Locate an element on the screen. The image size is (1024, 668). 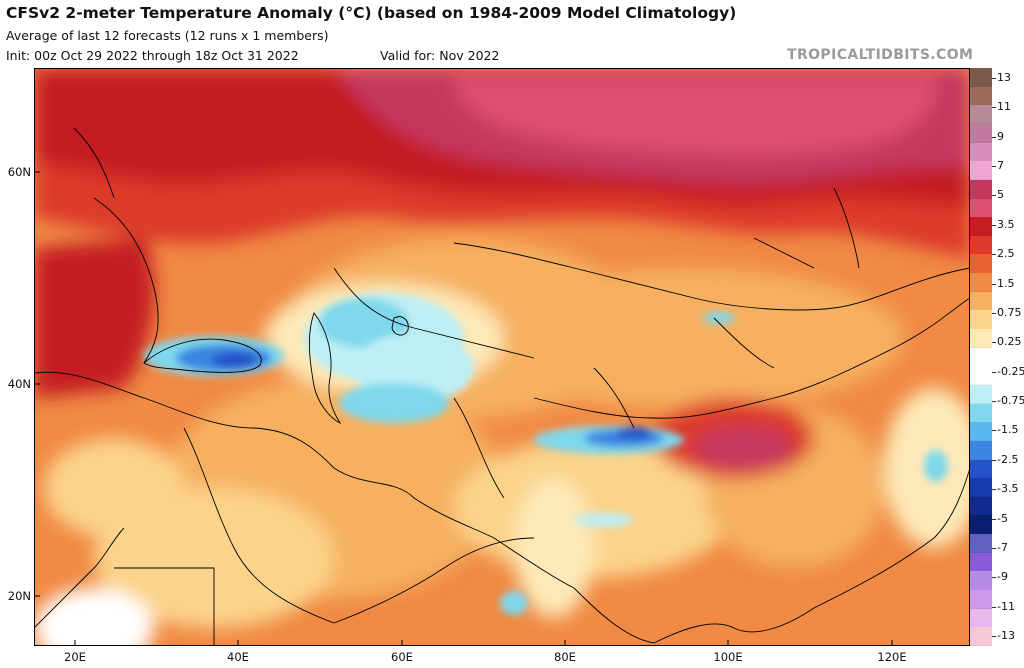
lon-label-60e: 60E is located at coordinates (402, 657).